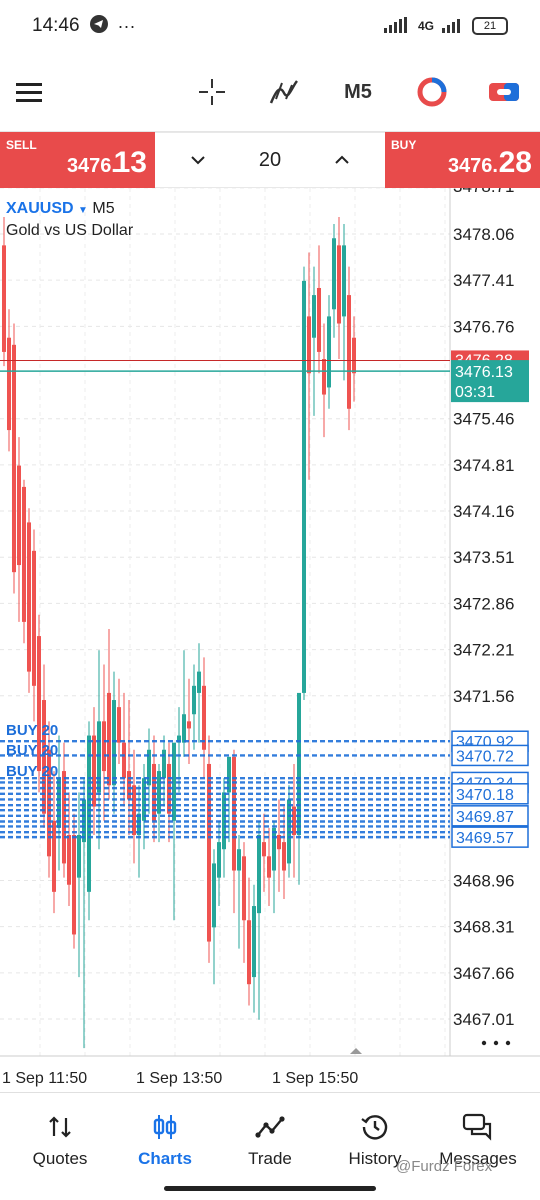 The width and height of the screenshot is (540, 1200). Describe the element at coordinates (60, 1158) in the screenshot. I see `nav-quotes-label: Quotes` at that location.